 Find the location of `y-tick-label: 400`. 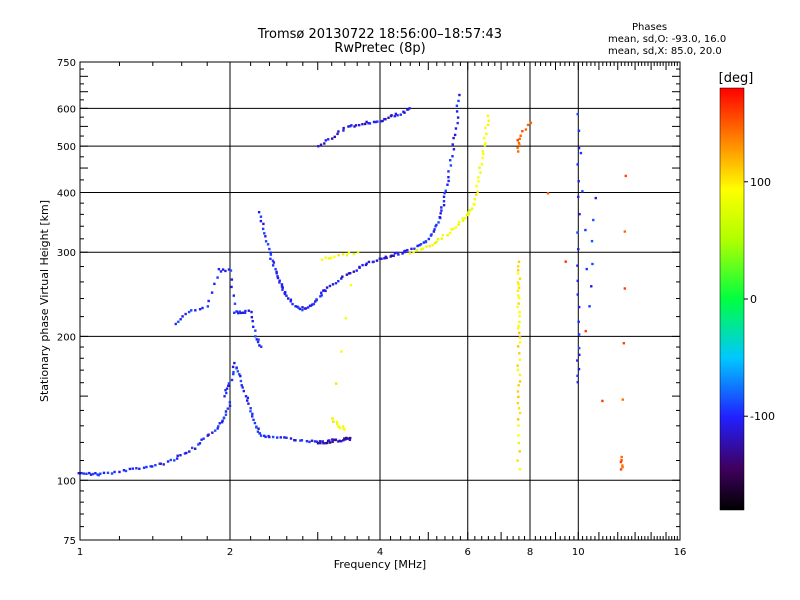

y-tick-label: 400 is located at coordinates (66, 193).